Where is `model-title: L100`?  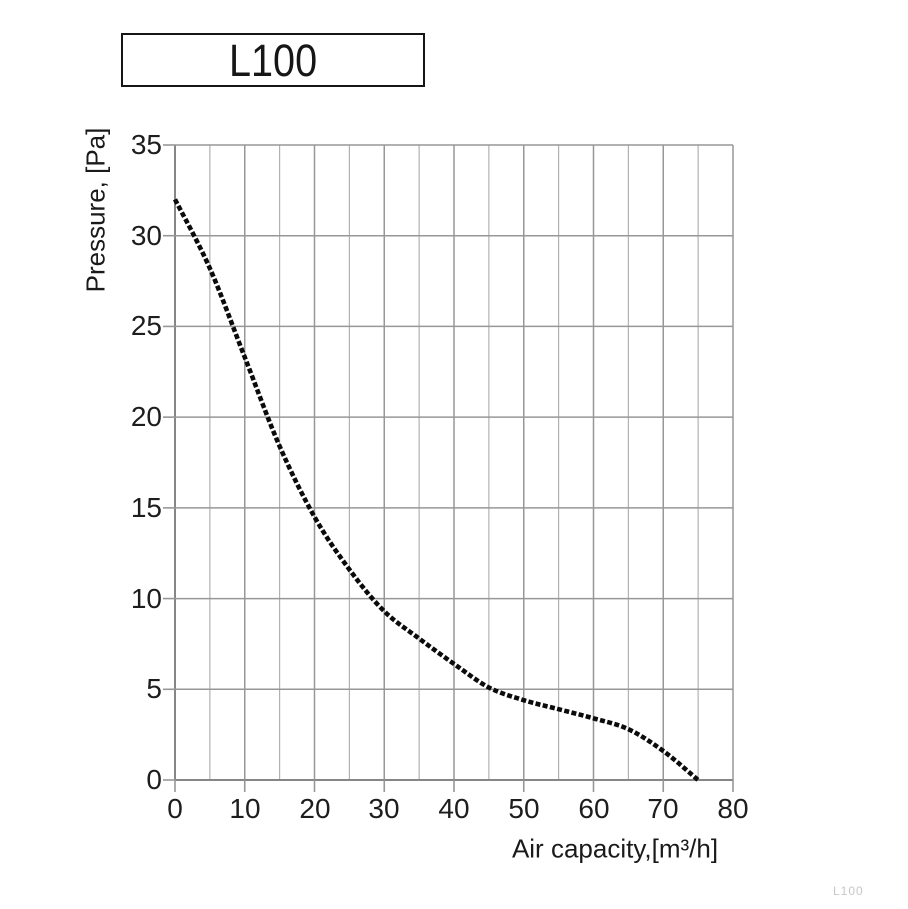 model-title: L100 is located at coordinates (273, 60).